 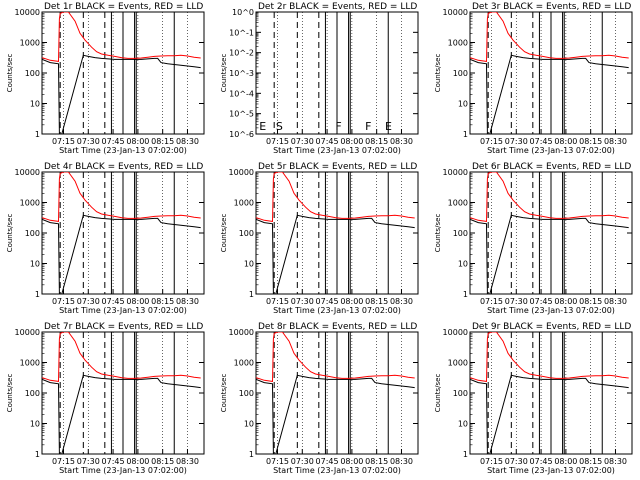 What do you see at coordinates (241, 32) in the screenshot?
I see `y-tick-label: 10^-1` at bounding box center [241, 32].